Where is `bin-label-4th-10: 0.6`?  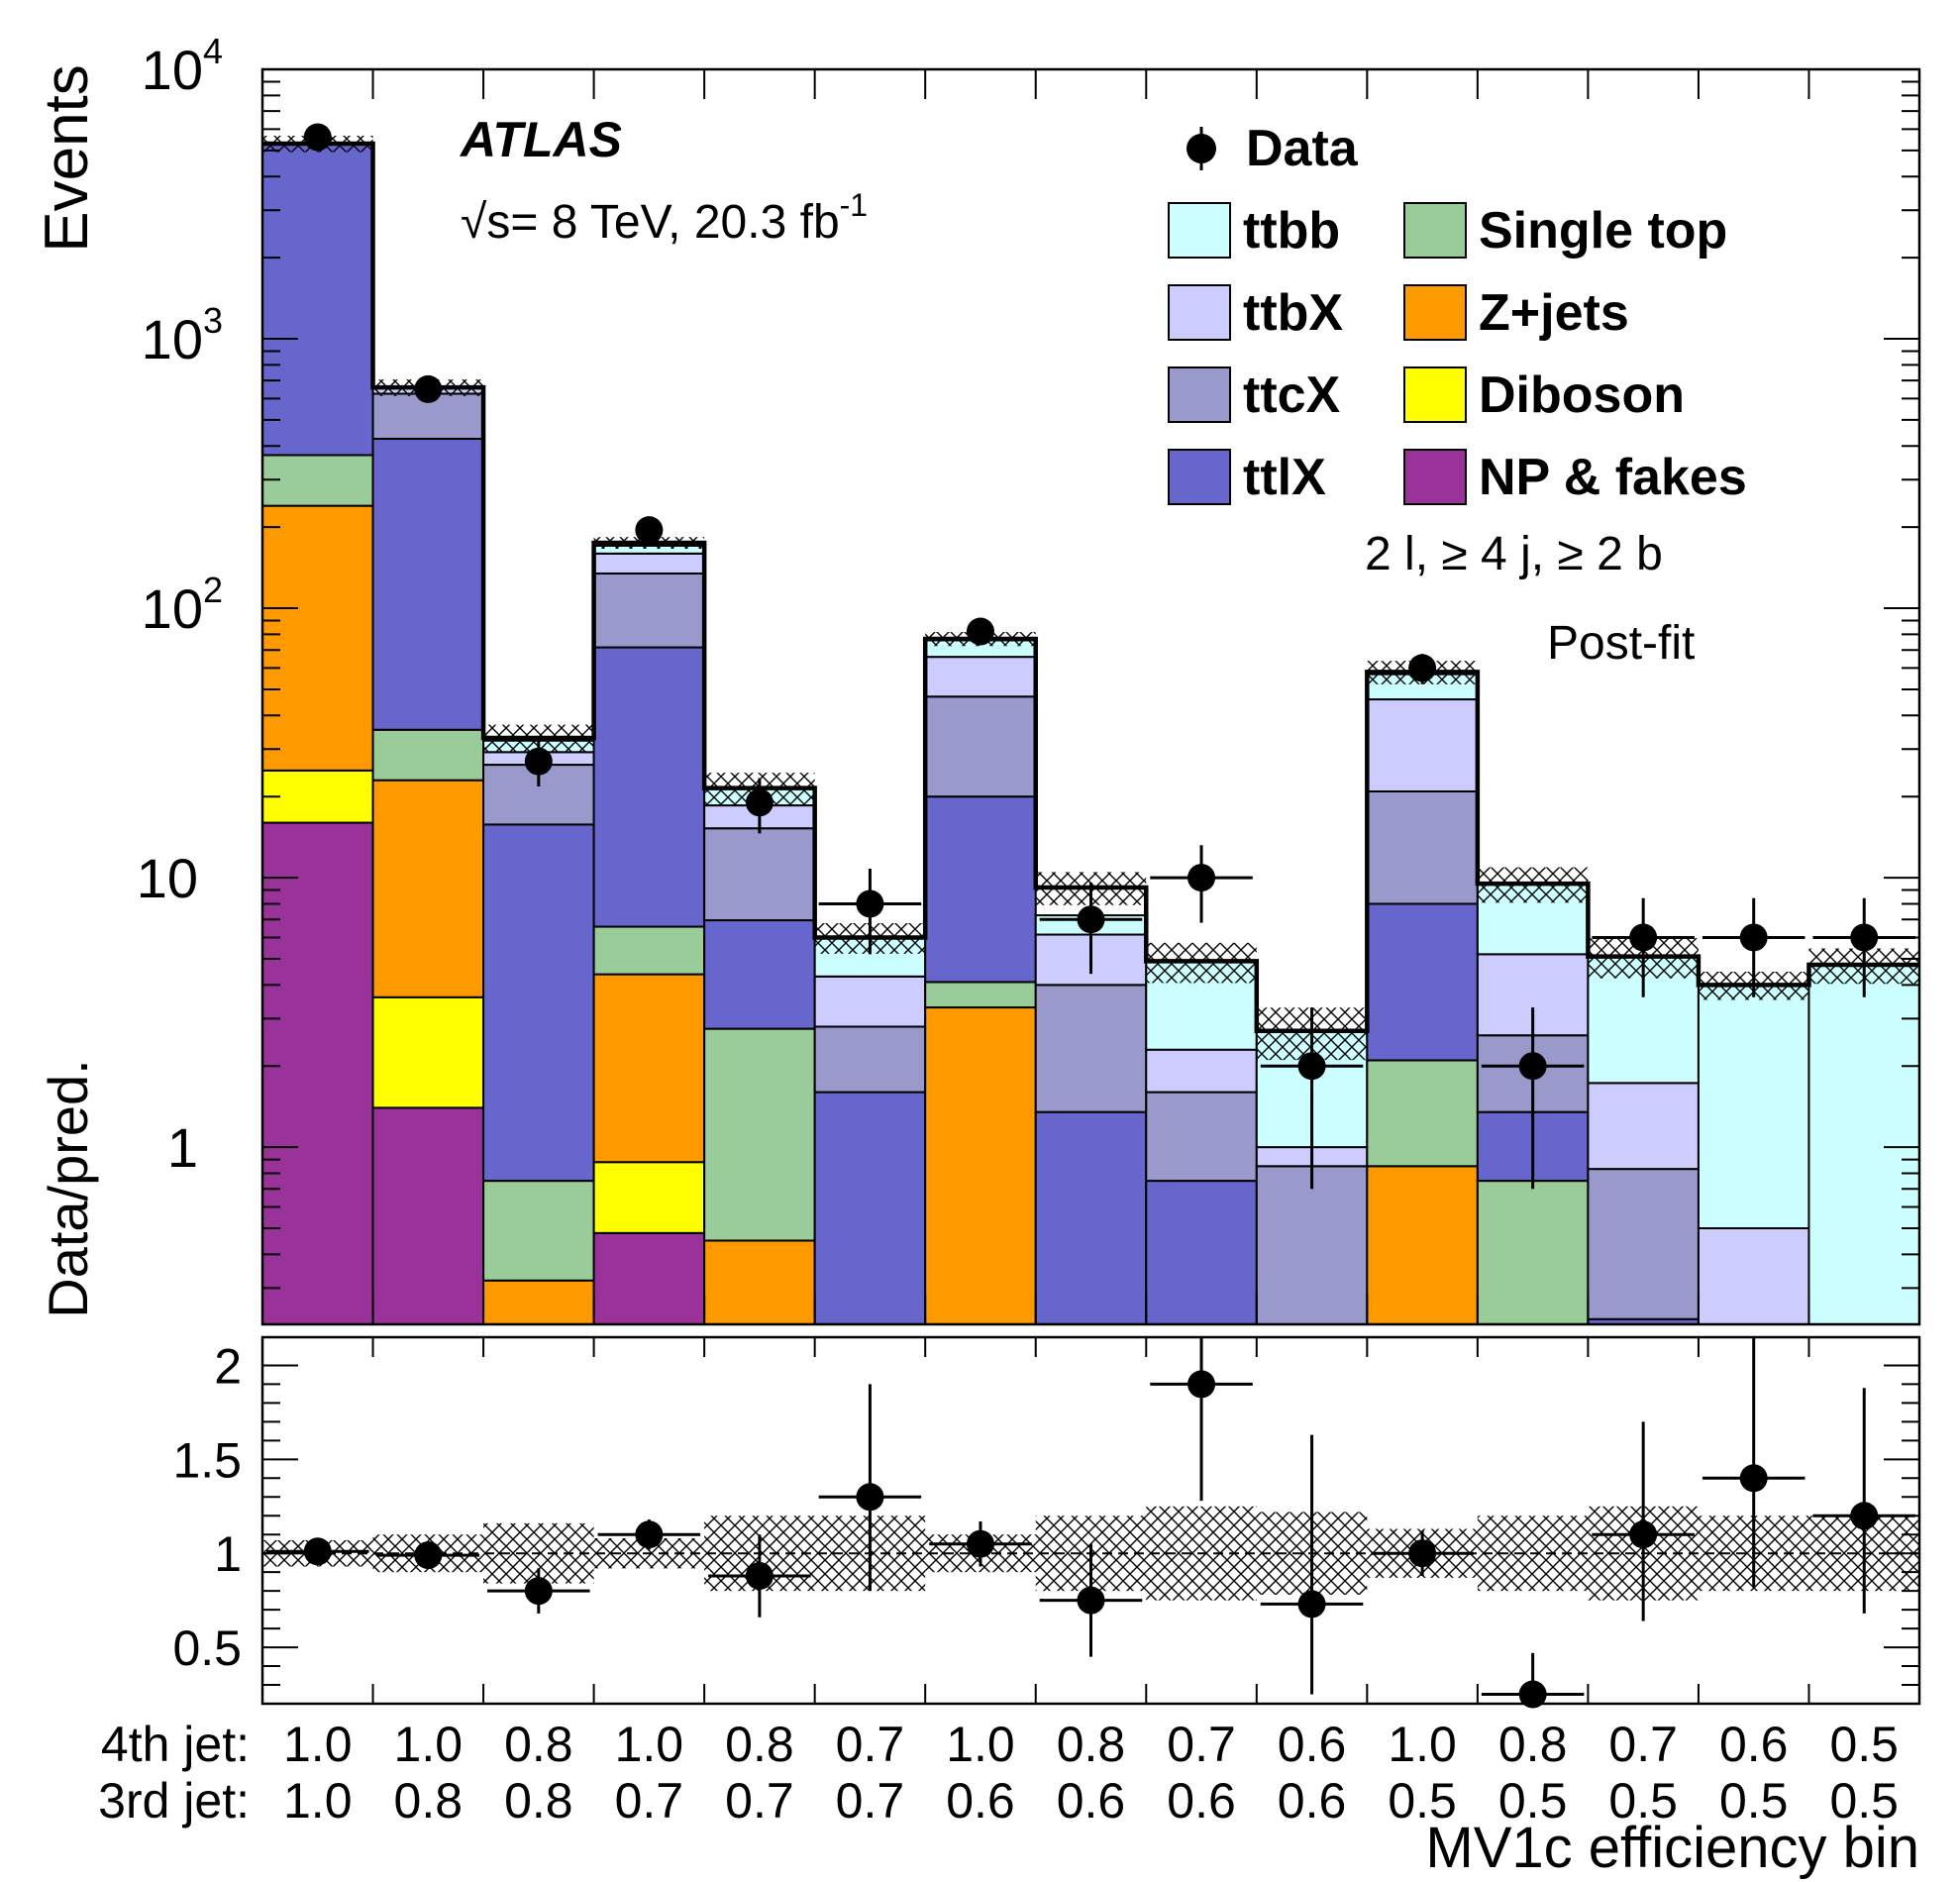
bin-label-4th-10: 0.6 is located at coordinates (1313, 1744).